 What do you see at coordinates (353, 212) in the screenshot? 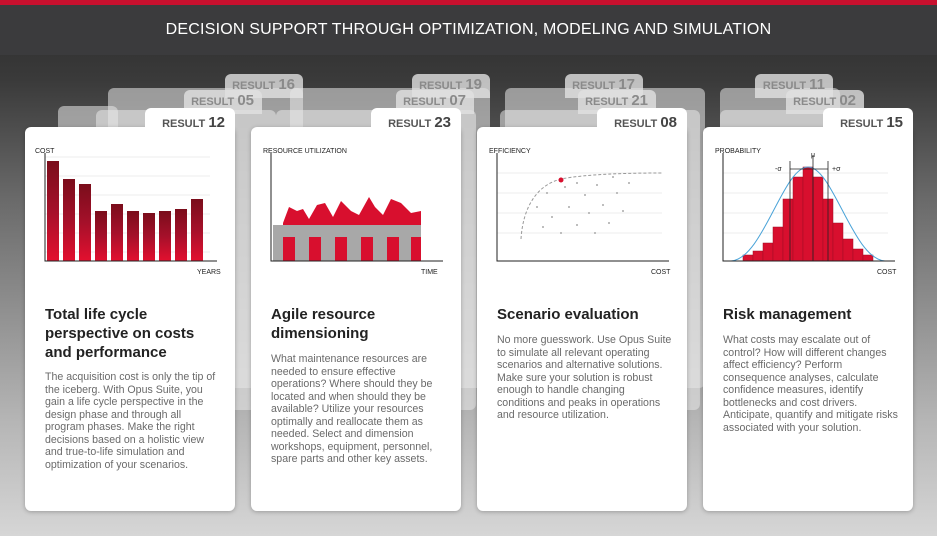
I see `illustration: RESOURCE UTILIZATION TIME` at bounding box center [353, 212].